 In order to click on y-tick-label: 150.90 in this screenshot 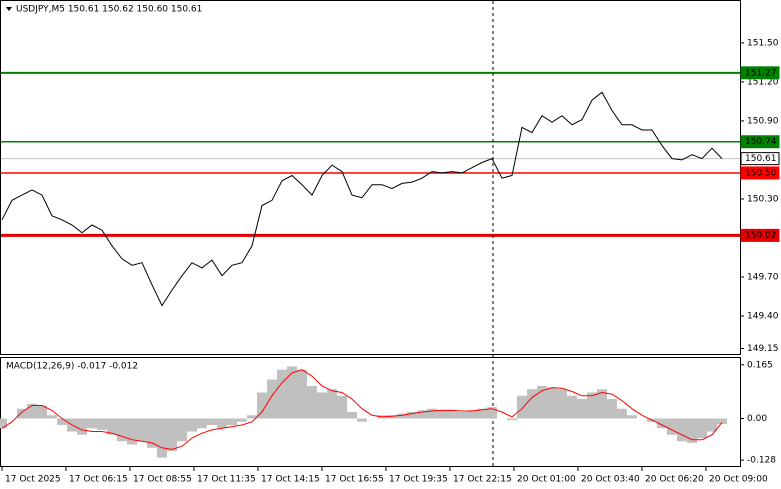, I will do `click(763, 121)`.